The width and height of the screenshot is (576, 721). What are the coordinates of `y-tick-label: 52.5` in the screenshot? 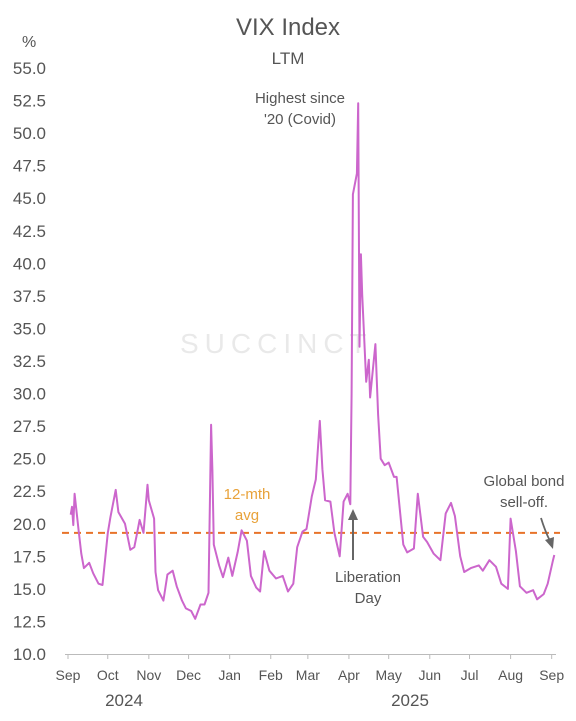 It's located at (29, 101).